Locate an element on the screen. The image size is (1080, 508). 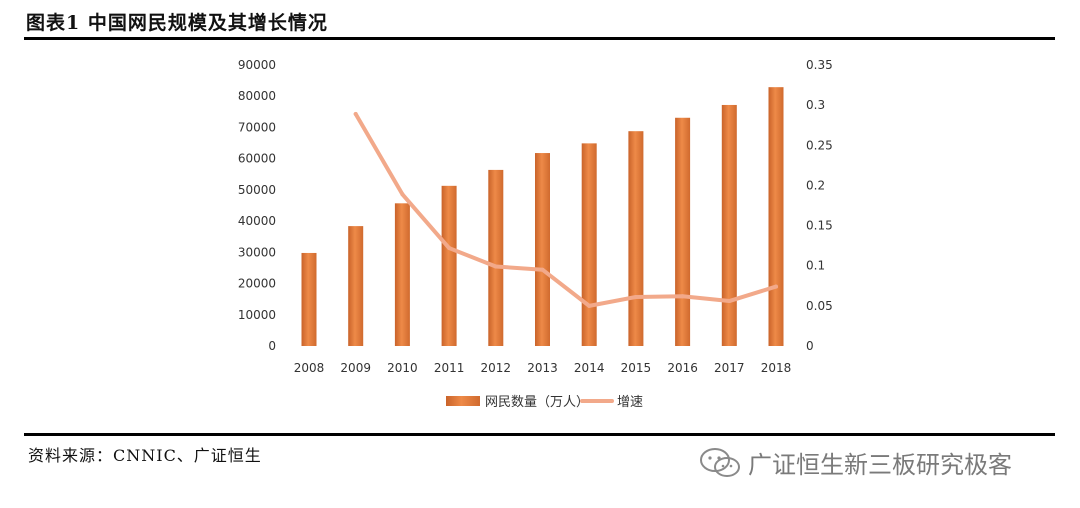
x-tick-label: 2016 is located at coordinates (682, 368).